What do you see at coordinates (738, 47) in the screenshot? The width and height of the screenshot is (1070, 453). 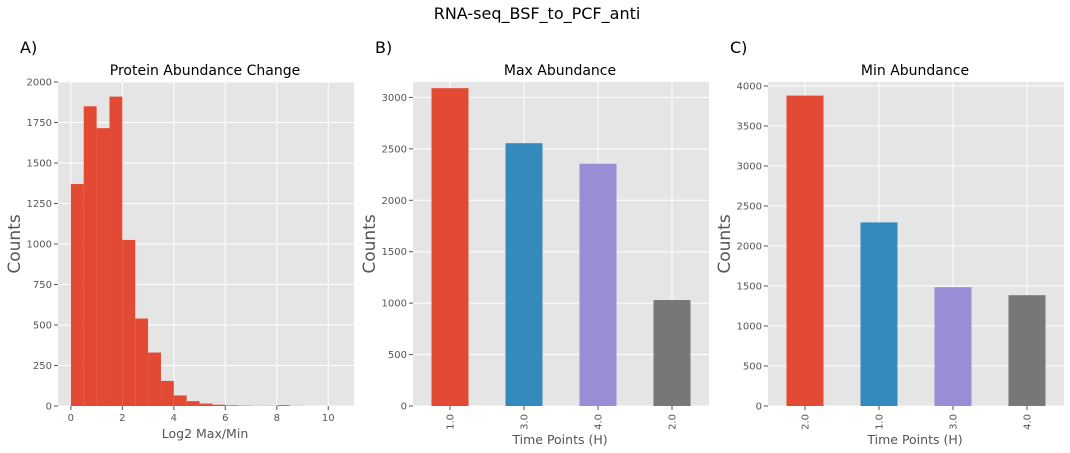 I see `panel-c-label: C)` at bounding box center [738, 47].